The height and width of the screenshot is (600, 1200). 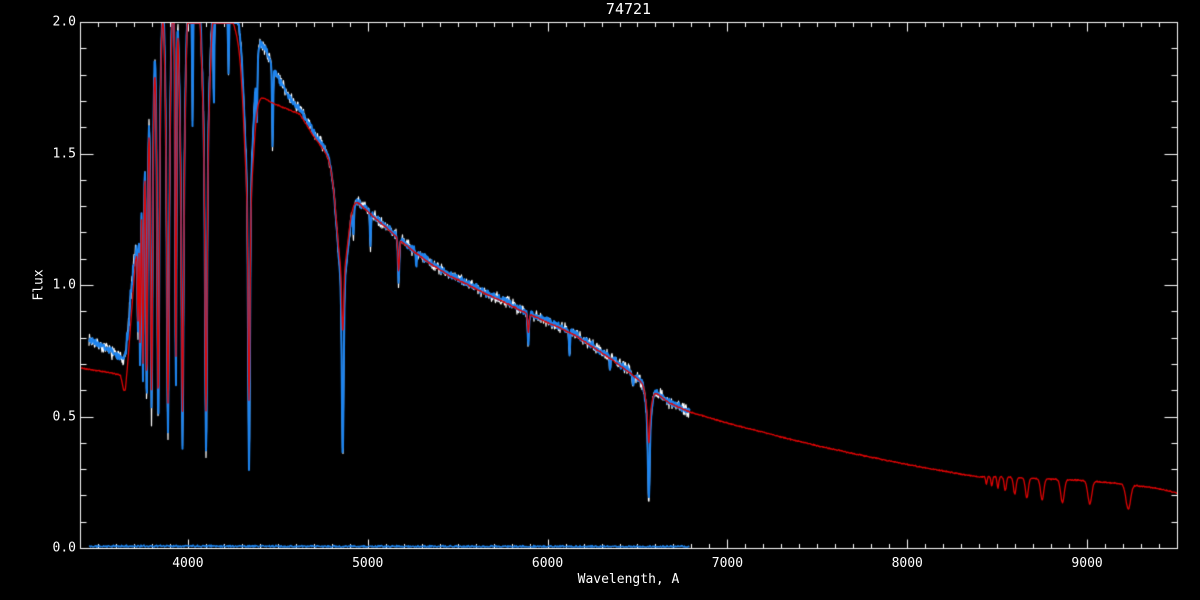 What do you see at coordinates (547, 563) in the screenshot?
I see `x-tick-label: 6000` at bounding box center [547, 563].